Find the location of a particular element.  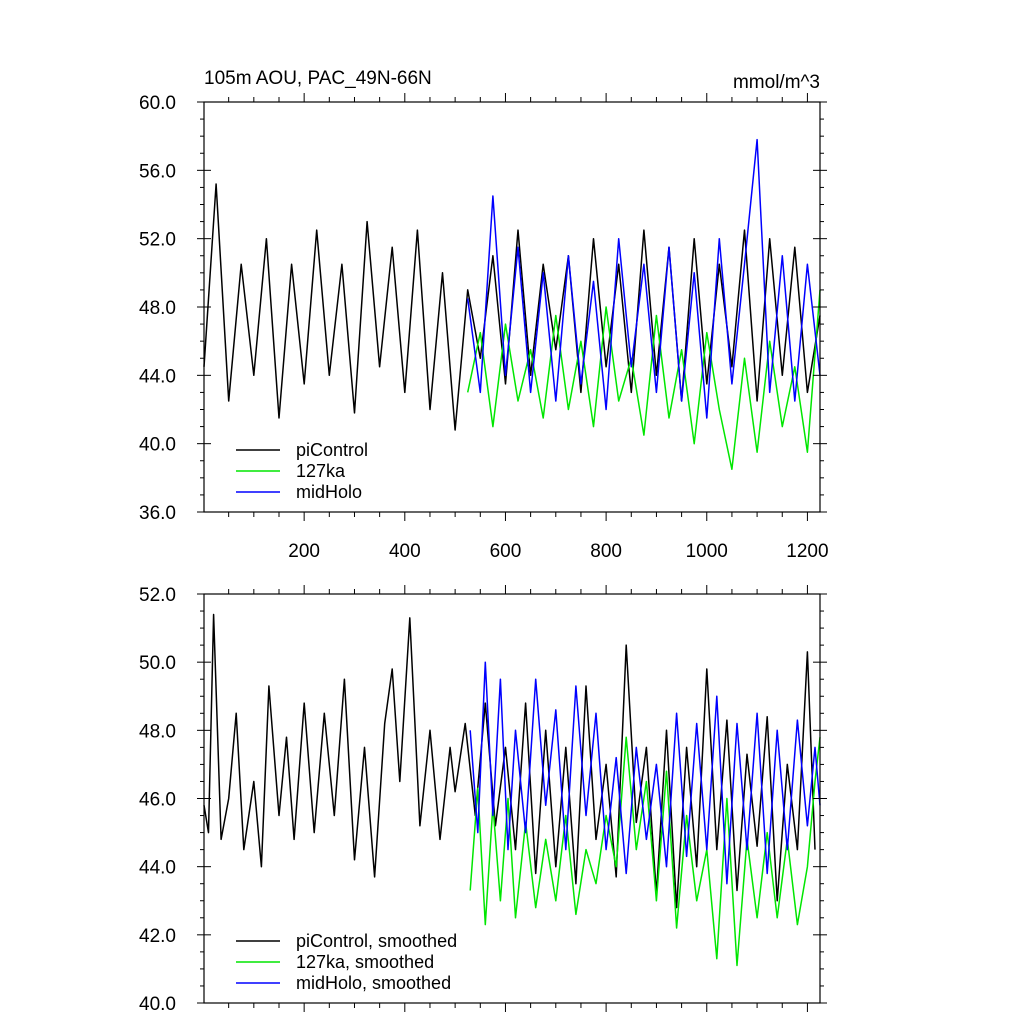

x-tick-label: 400 is located at coordinates (405, 551).